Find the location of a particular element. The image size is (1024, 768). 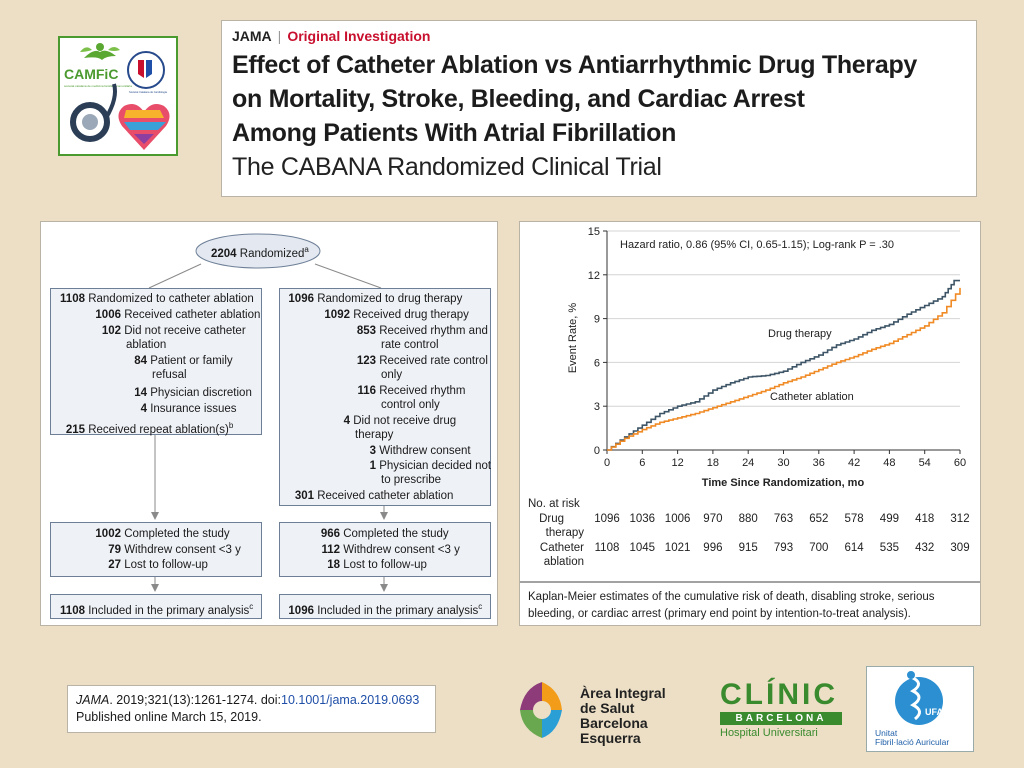

drug-sub-3-label-2: control only is located at coordinates (410, 405).